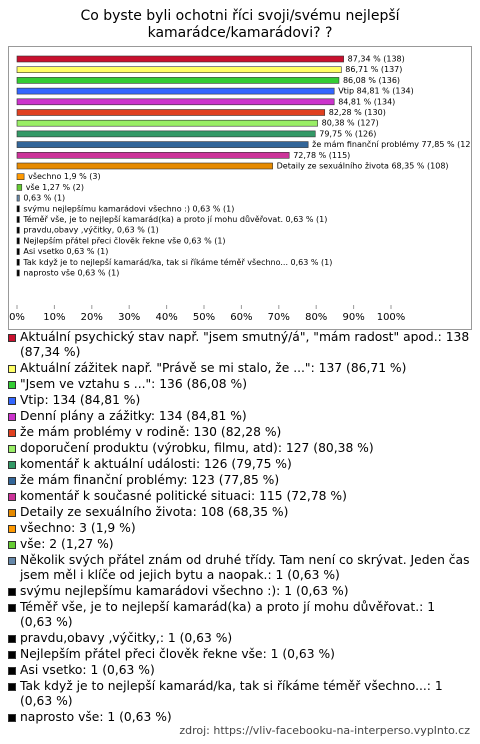 Image resolution: width=480 pixels, height=744 pixels. What do you see at coordinates (353, 317) in the screenshot?
I see `x-tick-label: 90%` at bounding box center [353, 317].